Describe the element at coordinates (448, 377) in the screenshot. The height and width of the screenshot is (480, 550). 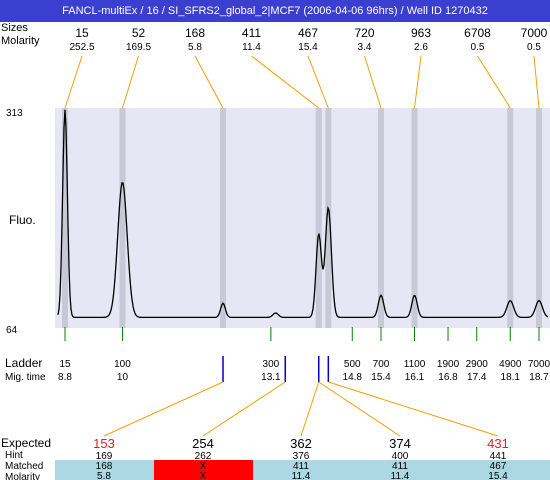
I see `ladder-mig-time-label: 16.8` at that location.